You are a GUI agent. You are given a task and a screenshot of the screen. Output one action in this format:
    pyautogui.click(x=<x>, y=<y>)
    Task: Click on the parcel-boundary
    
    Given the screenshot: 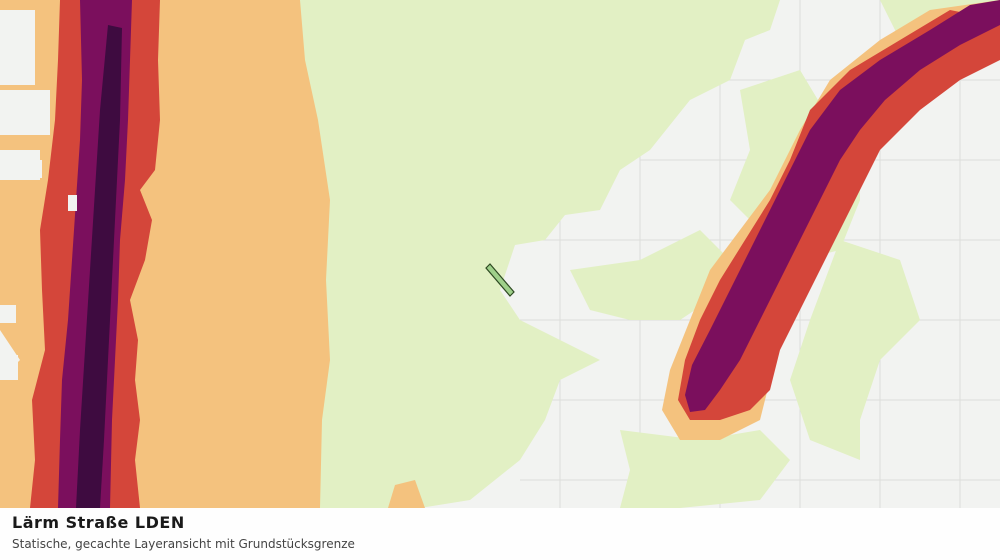 What is the action you would take?
    pyautogui.click(x=500, y=280)
    